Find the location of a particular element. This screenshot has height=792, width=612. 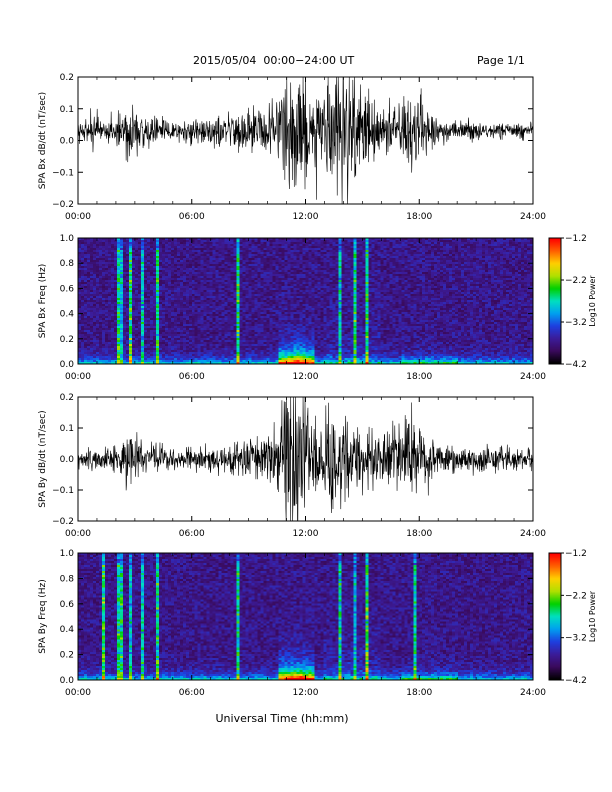

panel-4-colorbar is located at coordinates (555, 616).